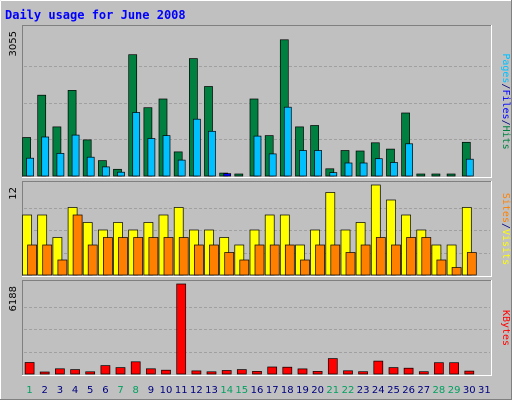  I want to click on x-tick-label: 10, so click(166, 390).